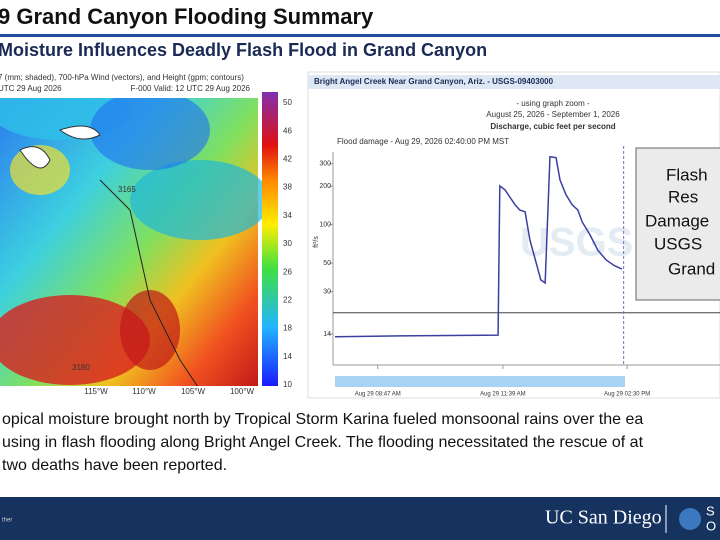 The height and width of the screenshot is (540, 720). Describe the element at coordinates (678, 243) in the screenshot. I see `text-box-line: USGS` at that location.